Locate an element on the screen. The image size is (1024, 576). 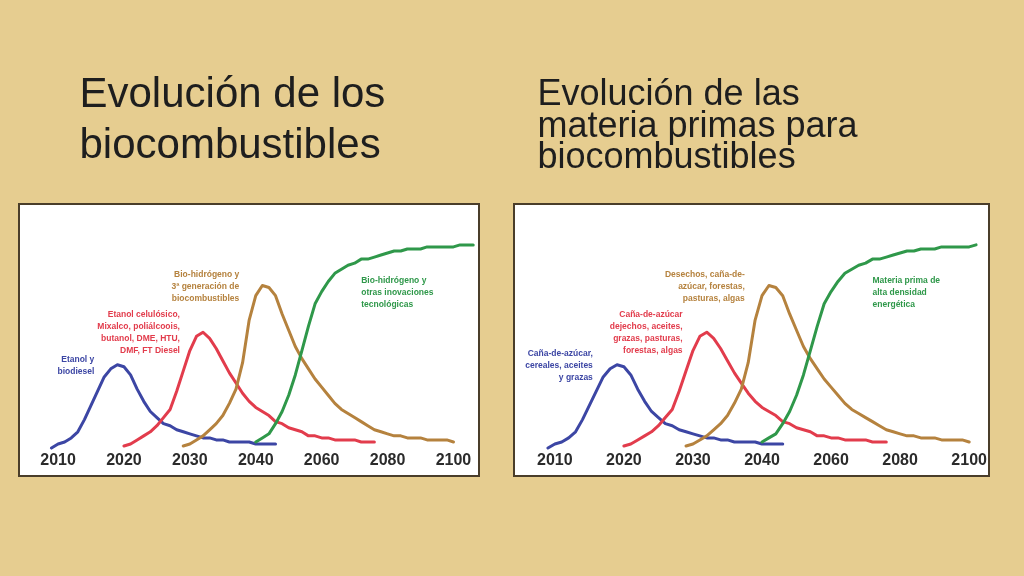
chart-title: Evolución de los biocombustibles is located at coordinates (232, 118).